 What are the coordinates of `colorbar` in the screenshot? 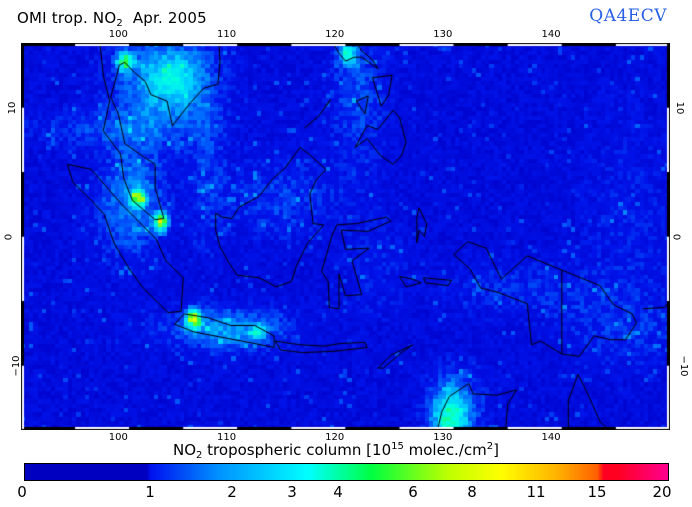 It's located at (346, 472).